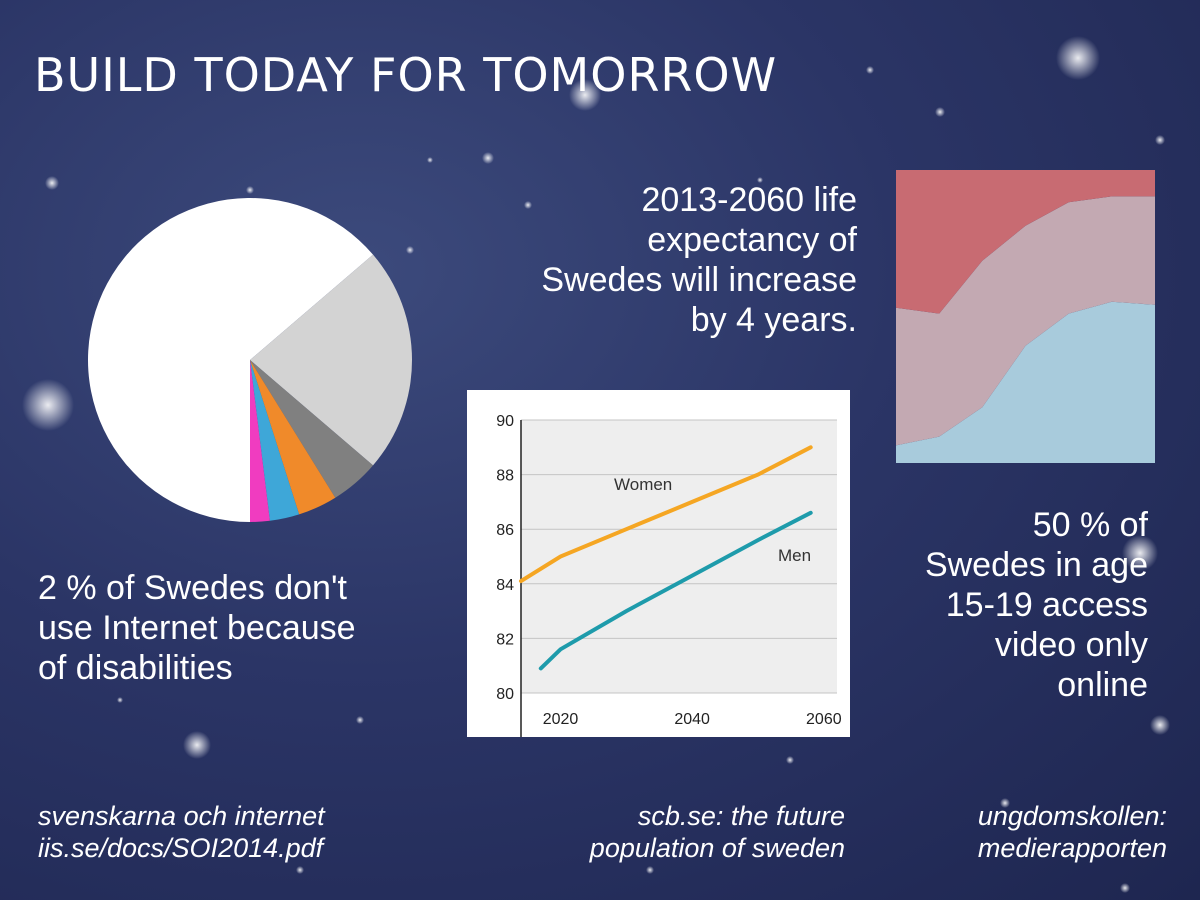 The width and height of the screenshot is (1200, 900). I want to click on stat-disability-line: use Internet because, so click(197, 628).